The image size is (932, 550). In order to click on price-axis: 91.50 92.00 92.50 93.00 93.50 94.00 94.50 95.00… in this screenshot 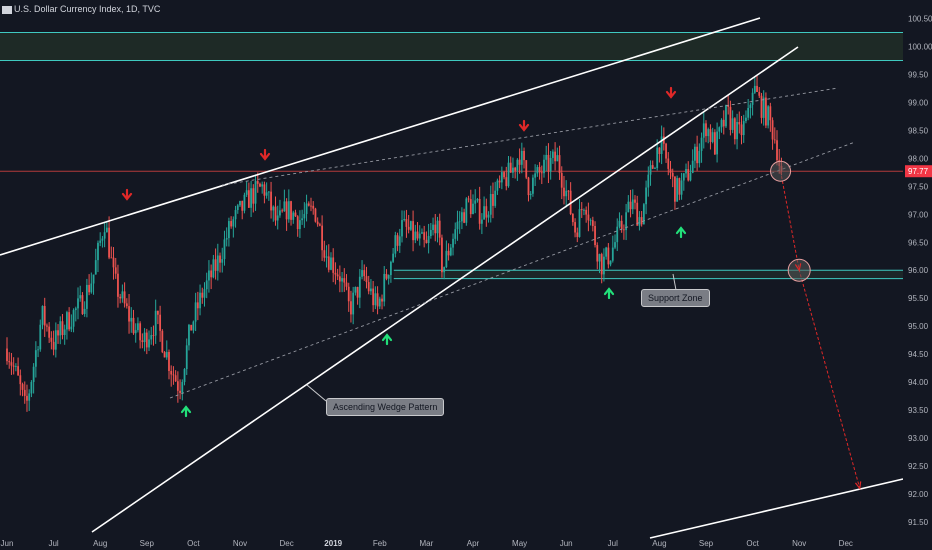, I will do `click(917, 275)`.